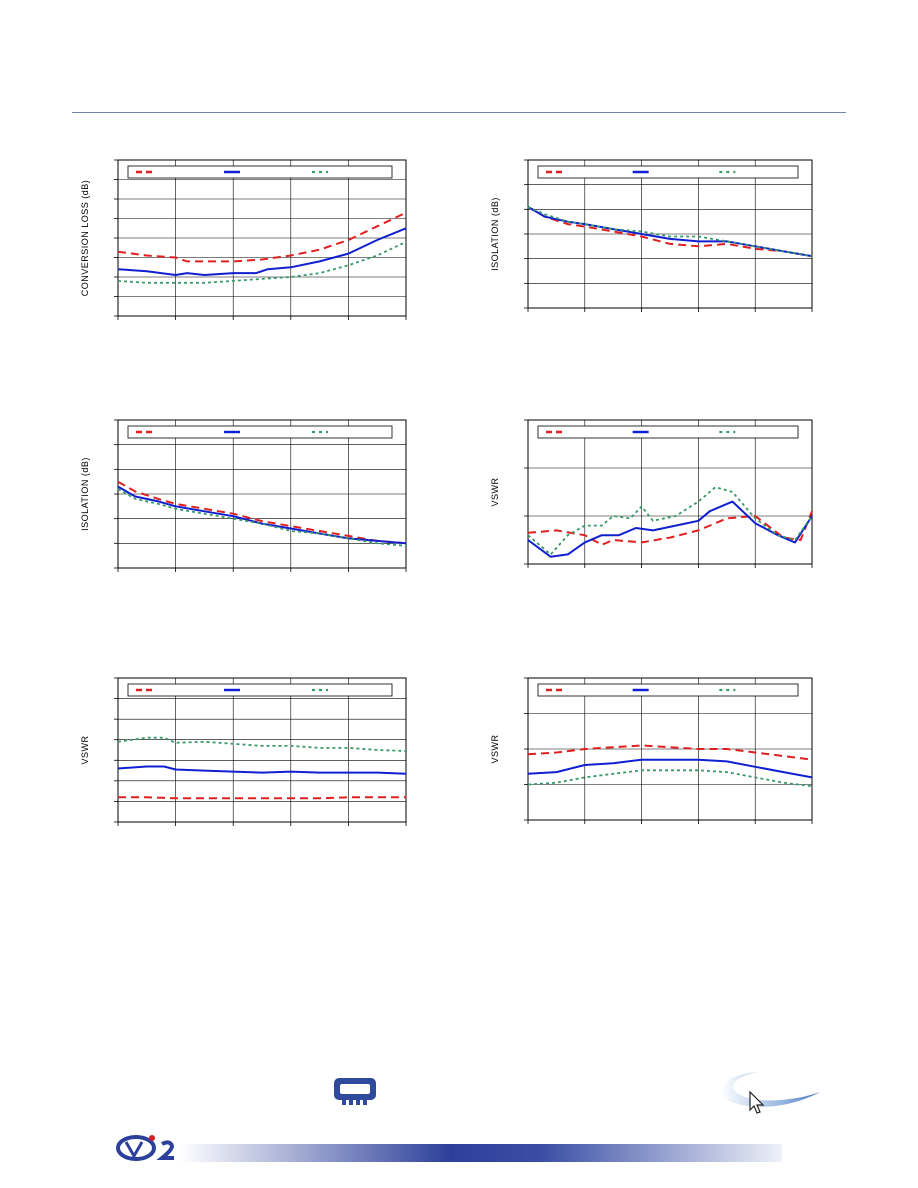  I want to click on vswr-chart-bottom-left: VSWR, so click(243, 751).